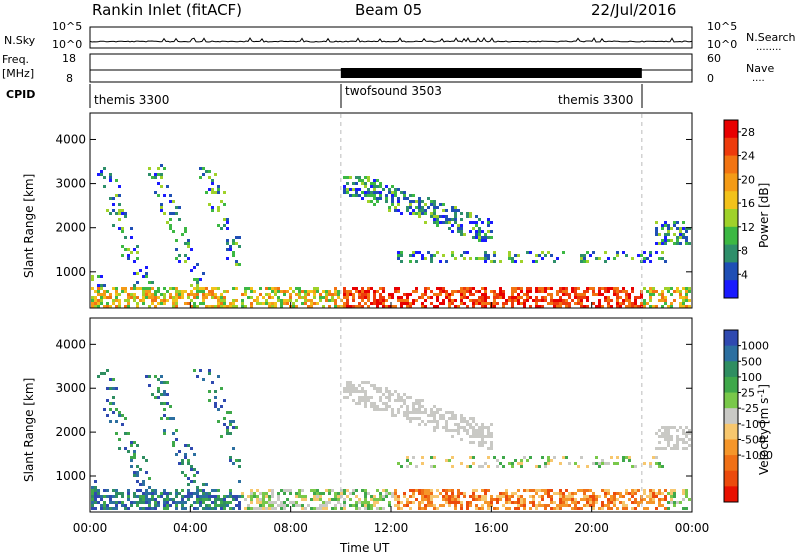 Image resolution: width=800 pixels, height=554 pixels. Describe the element at coordinates (633, 10) in the screenshot. I see `date-title: 22/Jul/2016` at that location.